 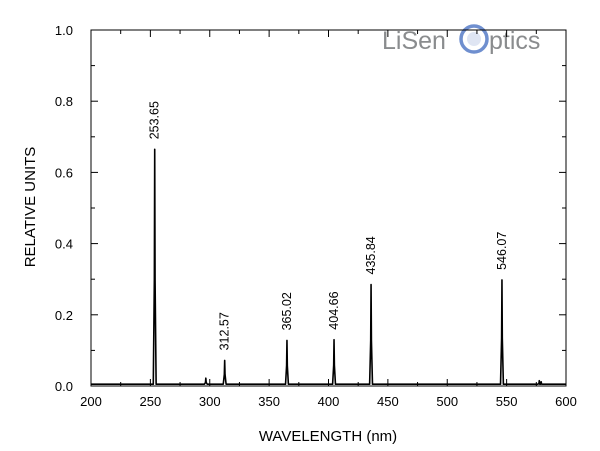 I want to click on x-tick-label: 550, so click(x=507, y=401).